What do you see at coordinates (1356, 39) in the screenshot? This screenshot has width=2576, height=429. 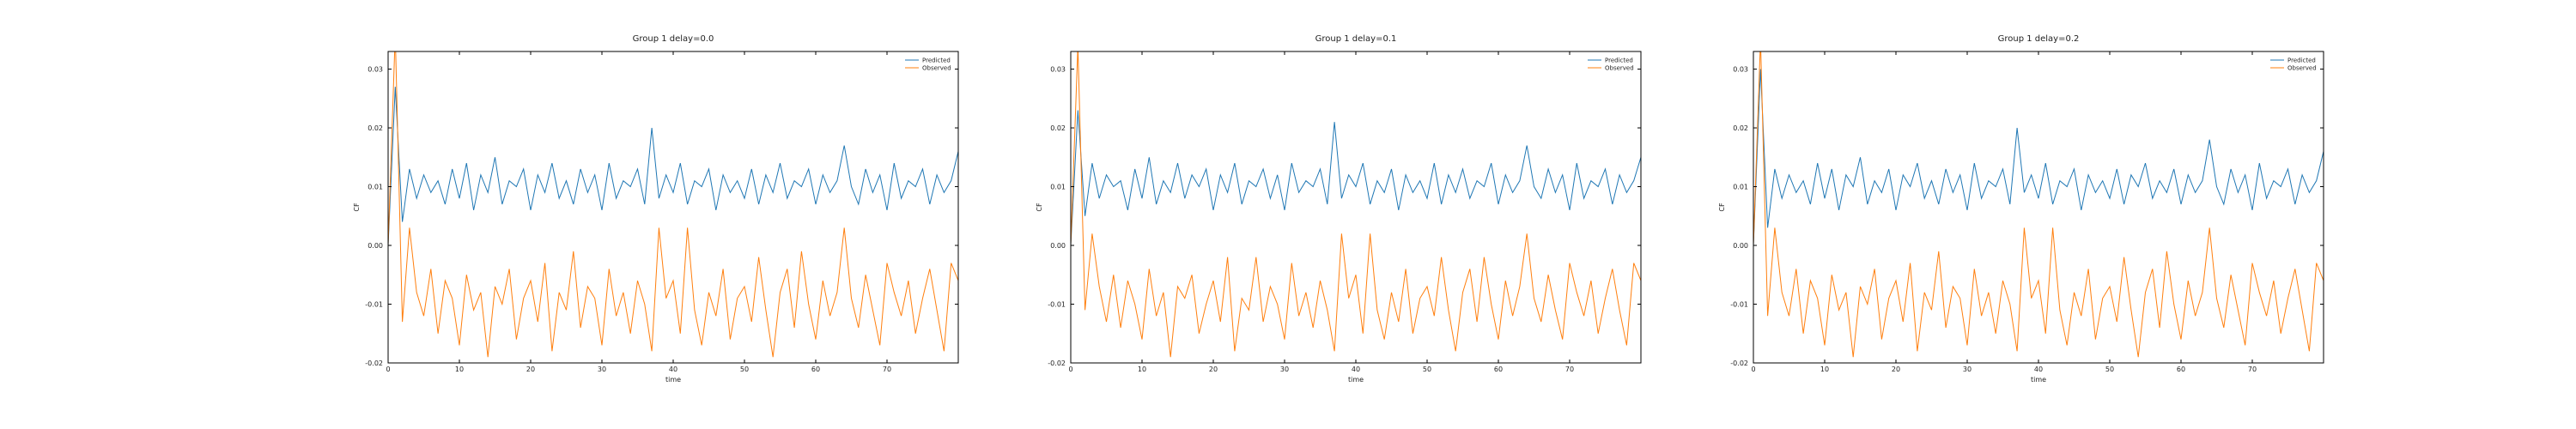 I see `chart-title: Group 1 delay=0.1` at bounding box center [1356, 39].